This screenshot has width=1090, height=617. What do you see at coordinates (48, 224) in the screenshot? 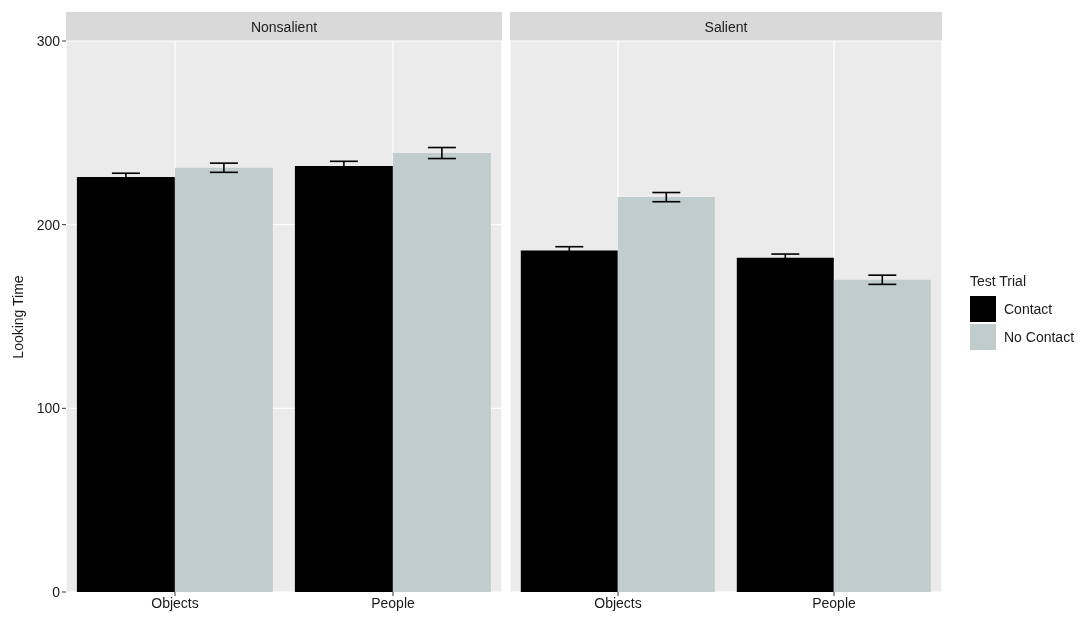
I see `y-tick-label: 200` at bounding box center [48, 224].